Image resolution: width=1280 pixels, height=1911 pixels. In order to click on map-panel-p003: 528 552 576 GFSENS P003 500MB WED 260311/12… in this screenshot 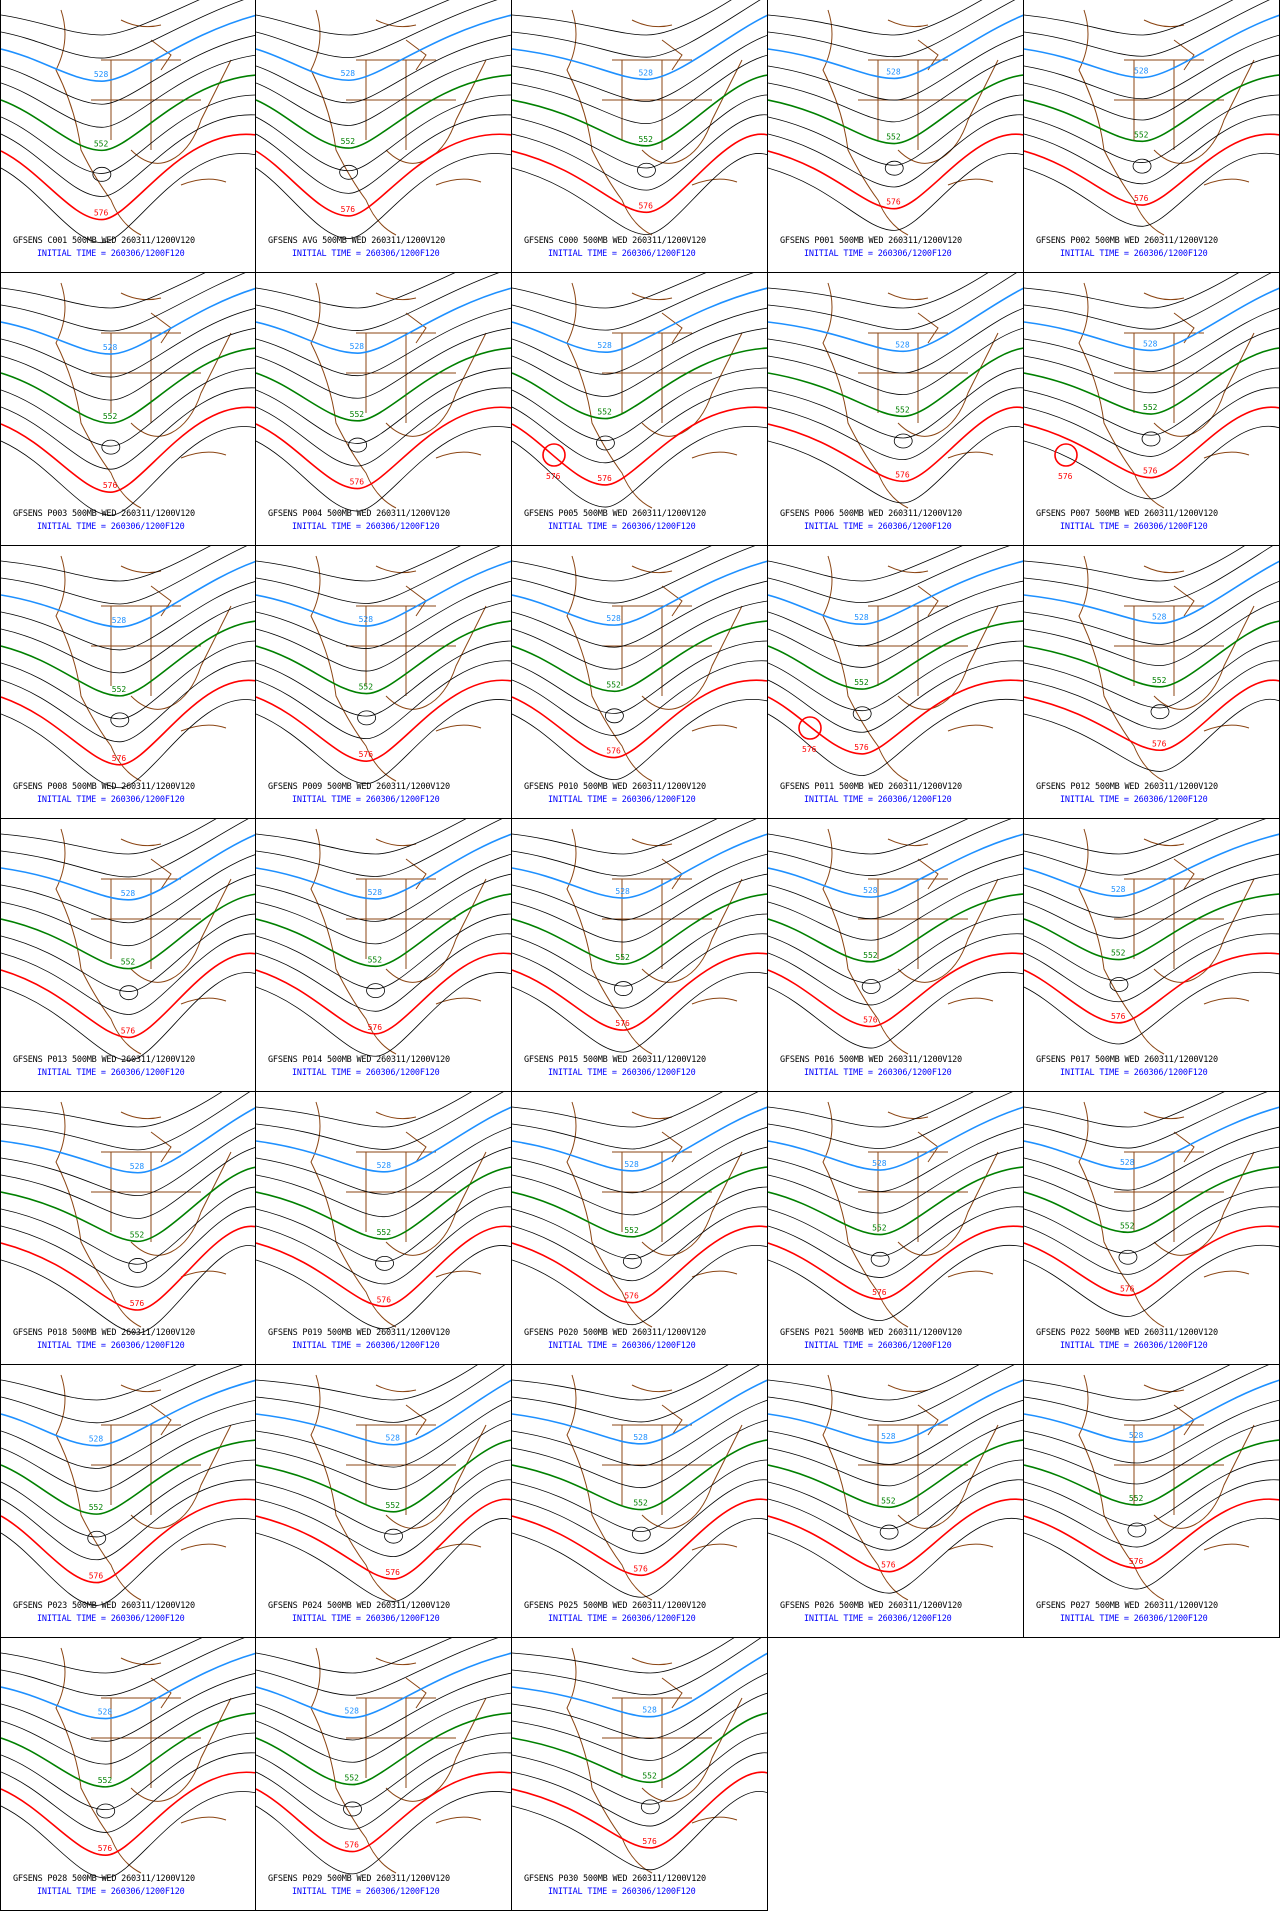, I will do `click(128, 409)`.